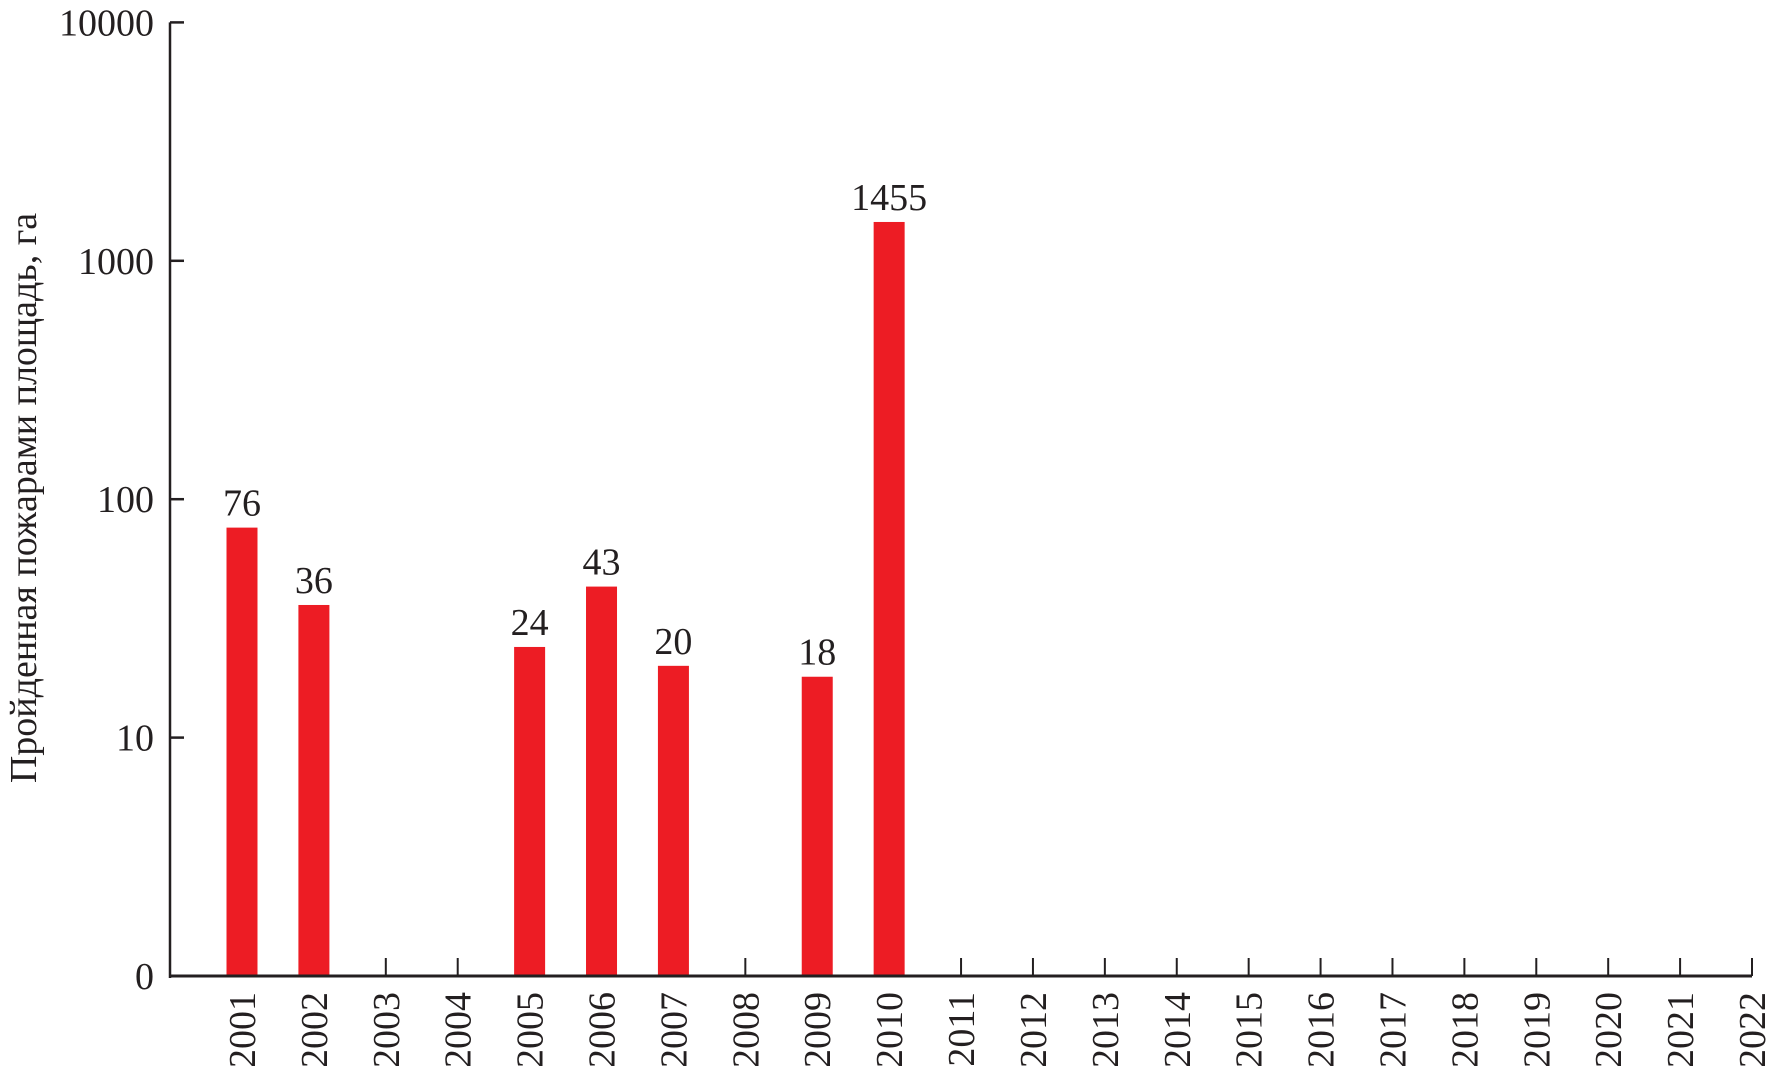 Image resolution: width=1767 pixels, height=1066 pixels. I want to click on x-tick-label: 2004, so click(459, 1029).